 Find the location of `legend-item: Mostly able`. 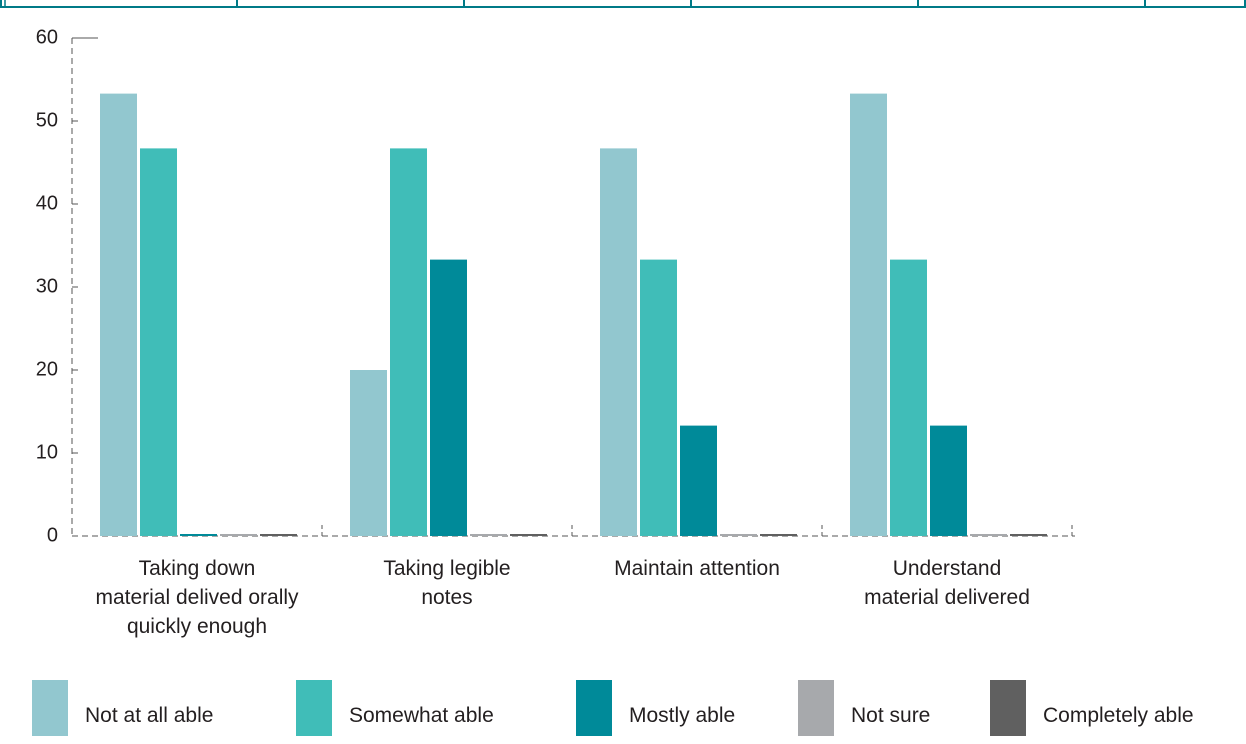

legend-item: Mostly able is located at coordinates (655, 708).